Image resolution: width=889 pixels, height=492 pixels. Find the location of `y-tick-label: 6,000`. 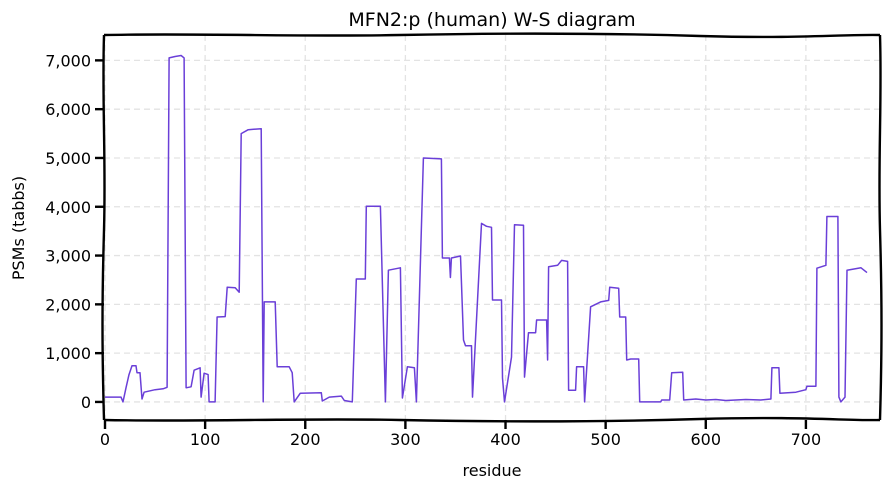

y-tick-label: 6,000 is located at coordinates (68, 109).